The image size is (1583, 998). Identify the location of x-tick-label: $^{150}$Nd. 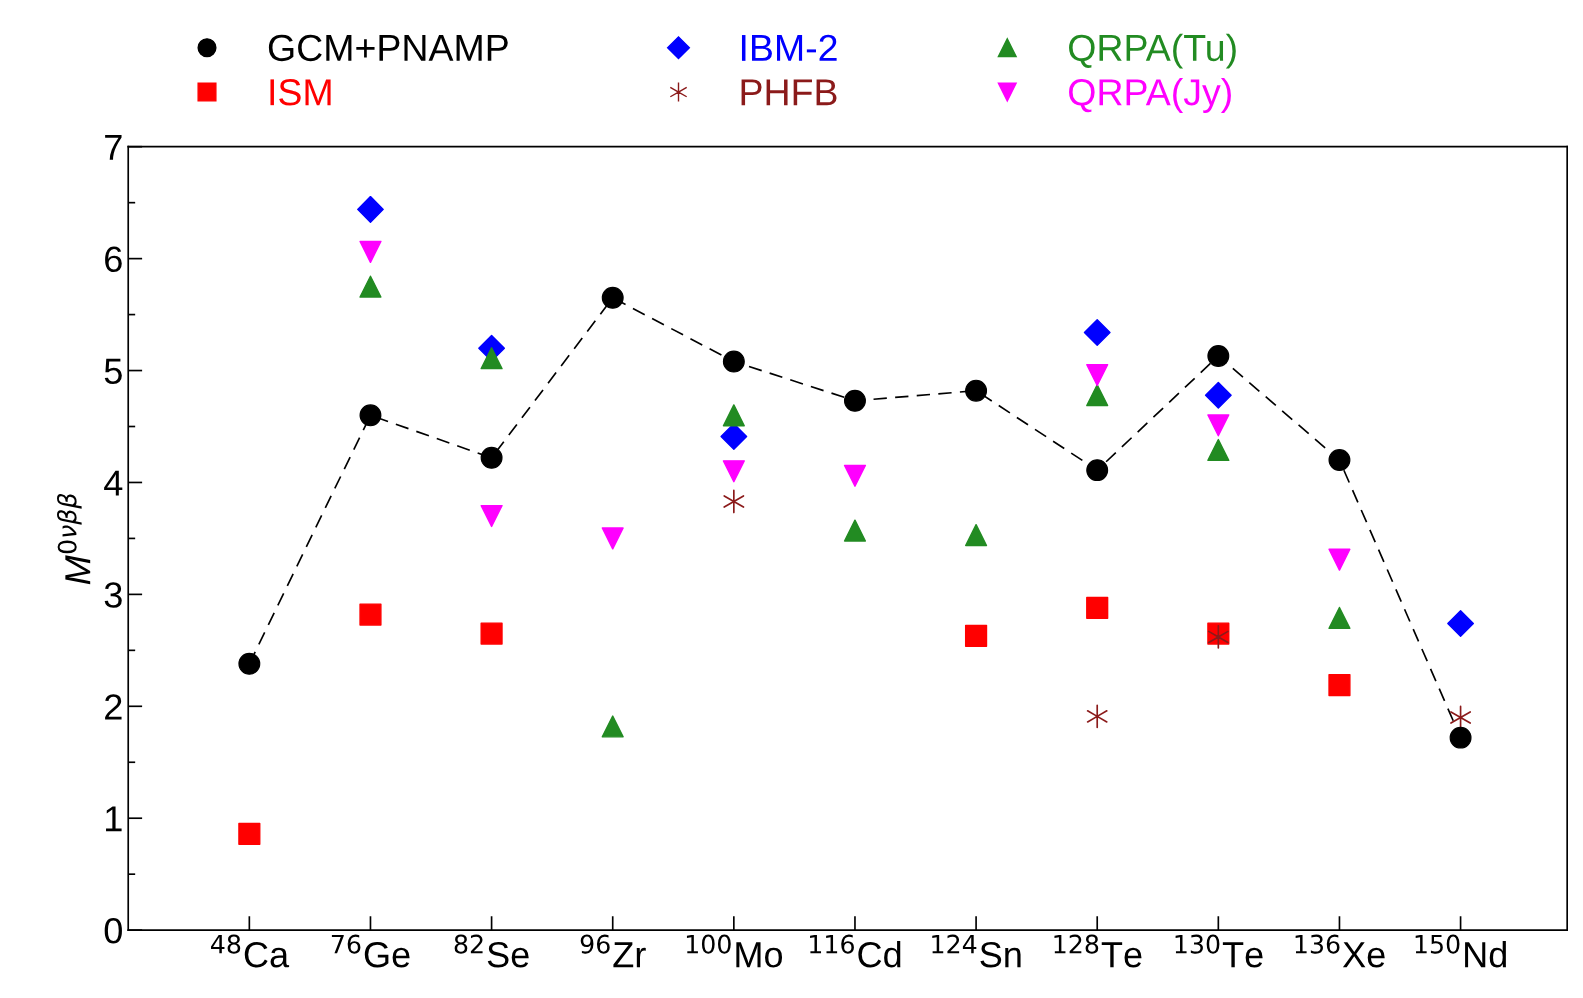
(1460, 951).